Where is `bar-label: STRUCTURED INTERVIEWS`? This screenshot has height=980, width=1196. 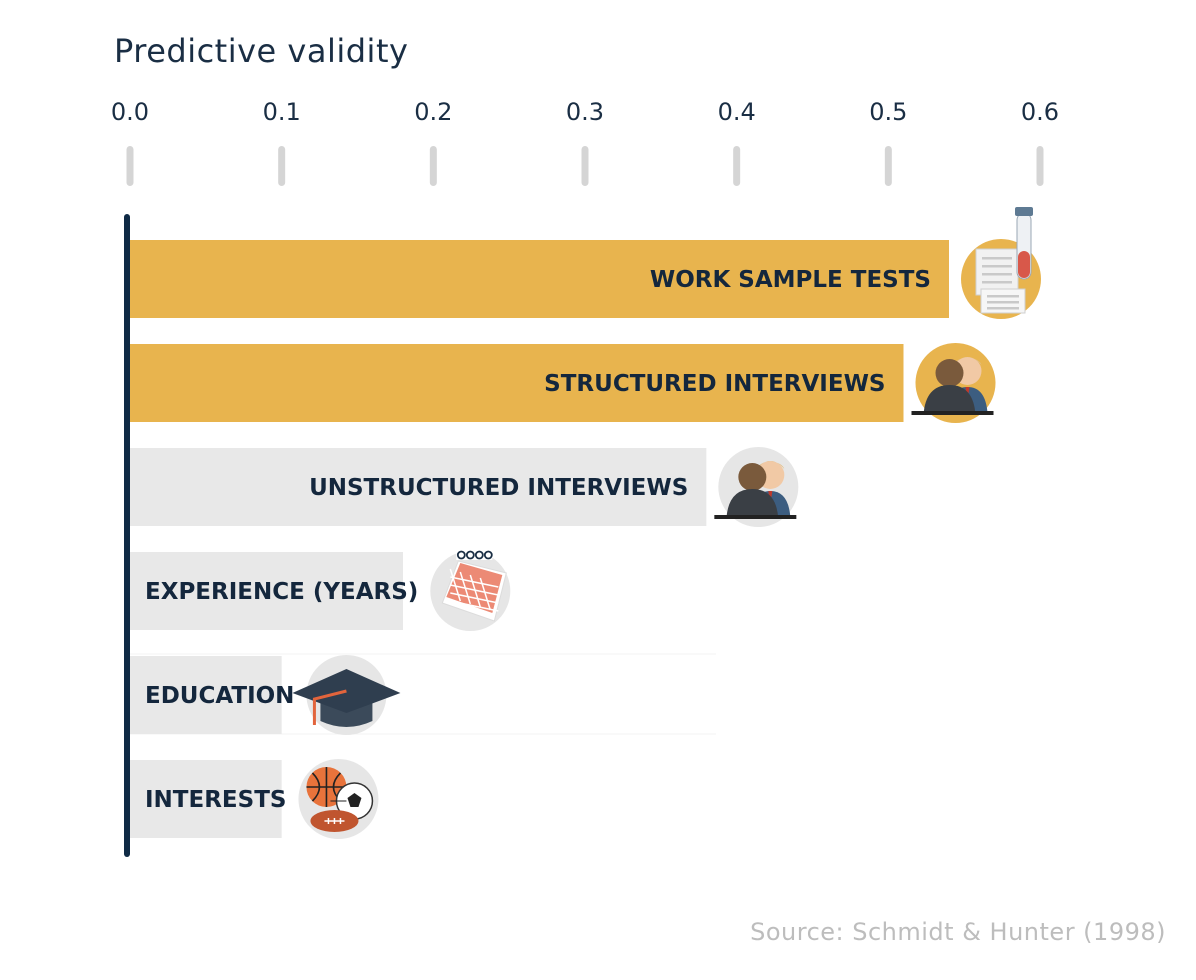 bar-label: STRUCTURED INTERVIEWS is located at coordinates (714, 384).